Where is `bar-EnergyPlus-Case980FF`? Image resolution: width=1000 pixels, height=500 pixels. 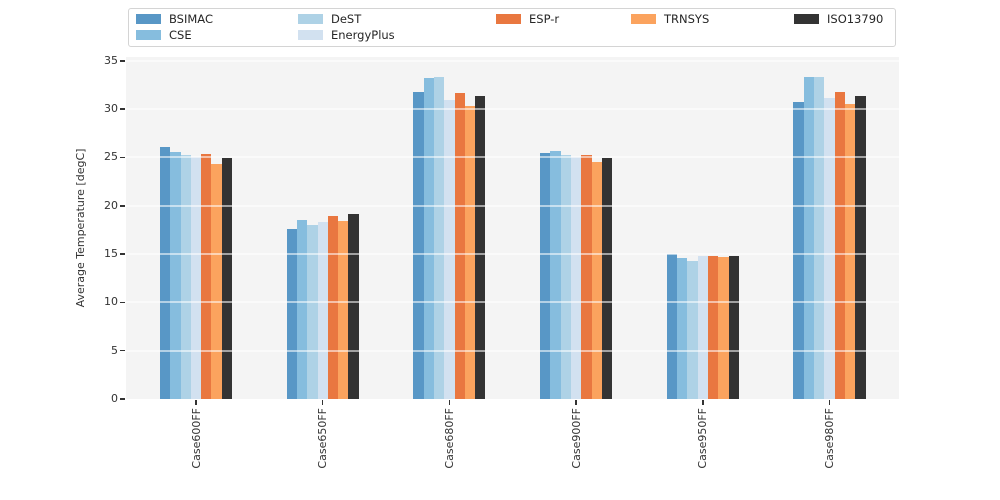
bar-EnergyPlus-Case980FF is located at coordinates (829, 248).